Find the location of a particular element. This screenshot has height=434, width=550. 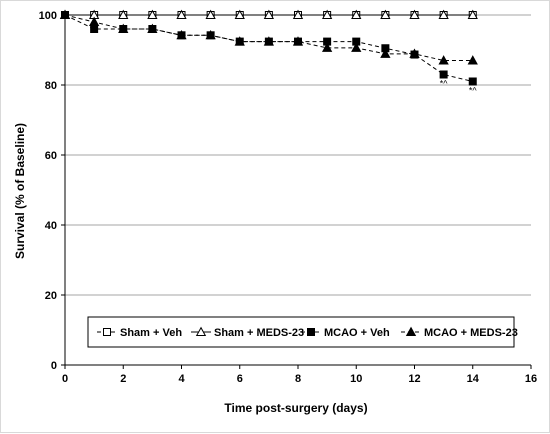

legend-marker-sham-veh is located at coordinates (107, 332).